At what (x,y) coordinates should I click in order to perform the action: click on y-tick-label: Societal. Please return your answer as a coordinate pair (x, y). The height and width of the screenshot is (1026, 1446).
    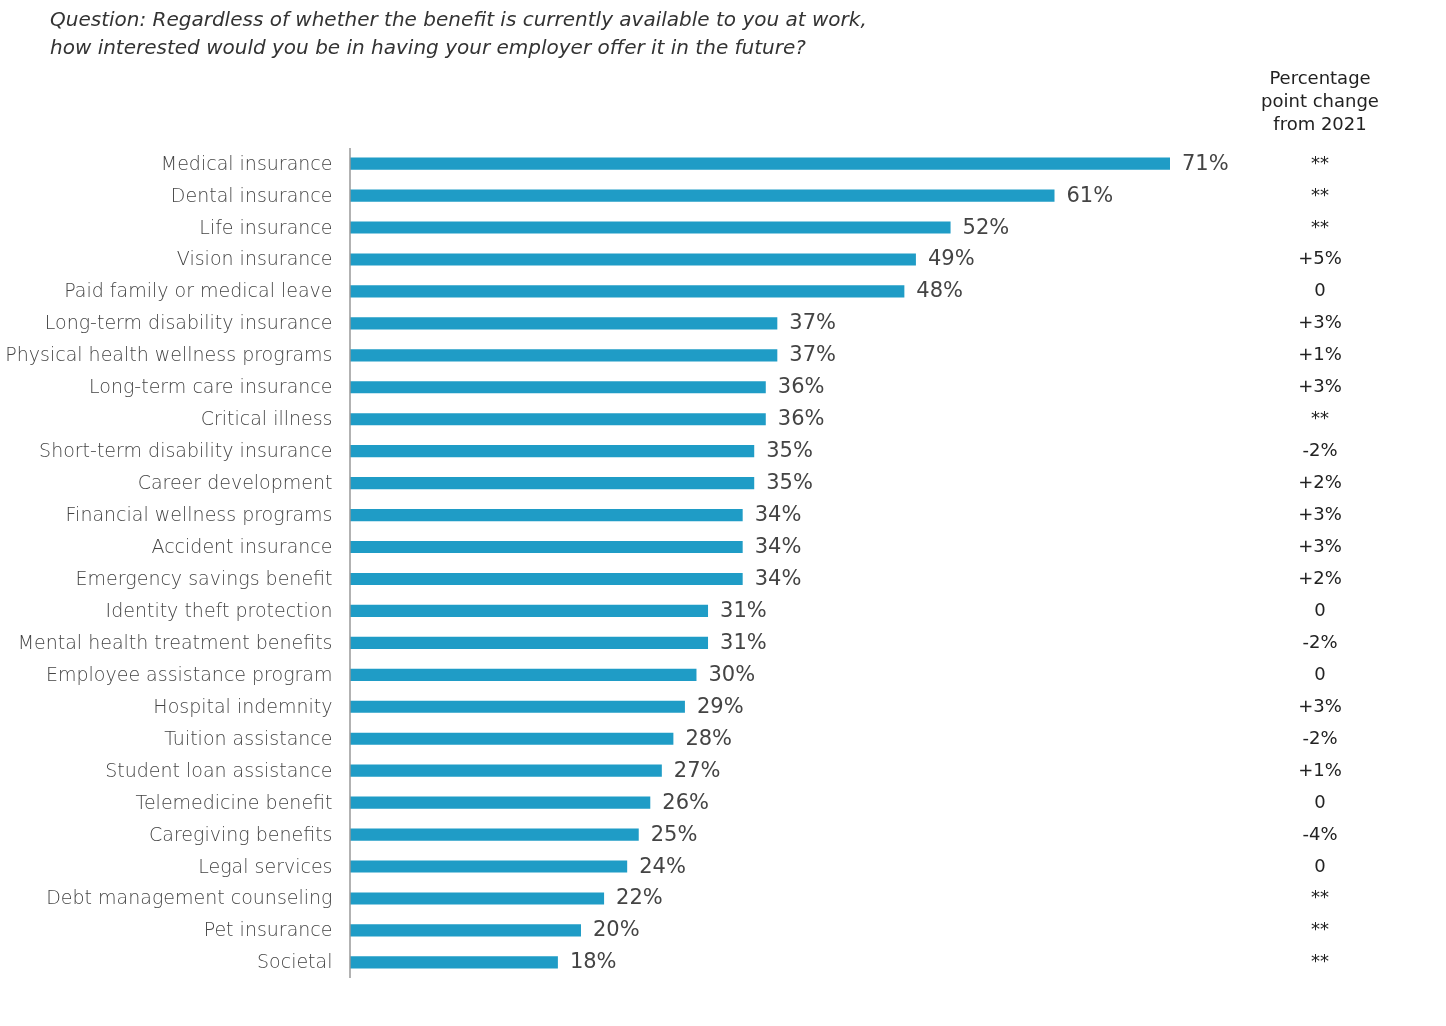
    Looking at the image, I should click on (295, 961).